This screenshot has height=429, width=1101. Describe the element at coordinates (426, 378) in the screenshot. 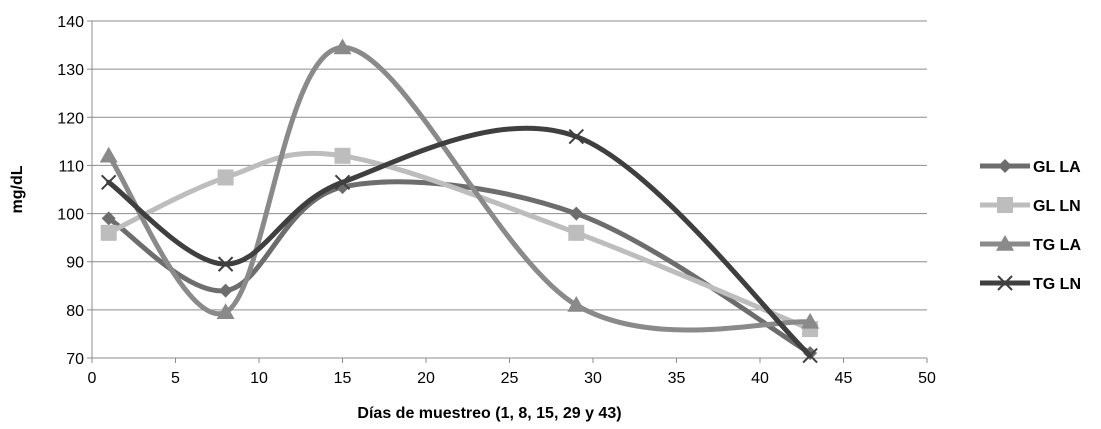

I see `x-tick-label: 20` at that location.